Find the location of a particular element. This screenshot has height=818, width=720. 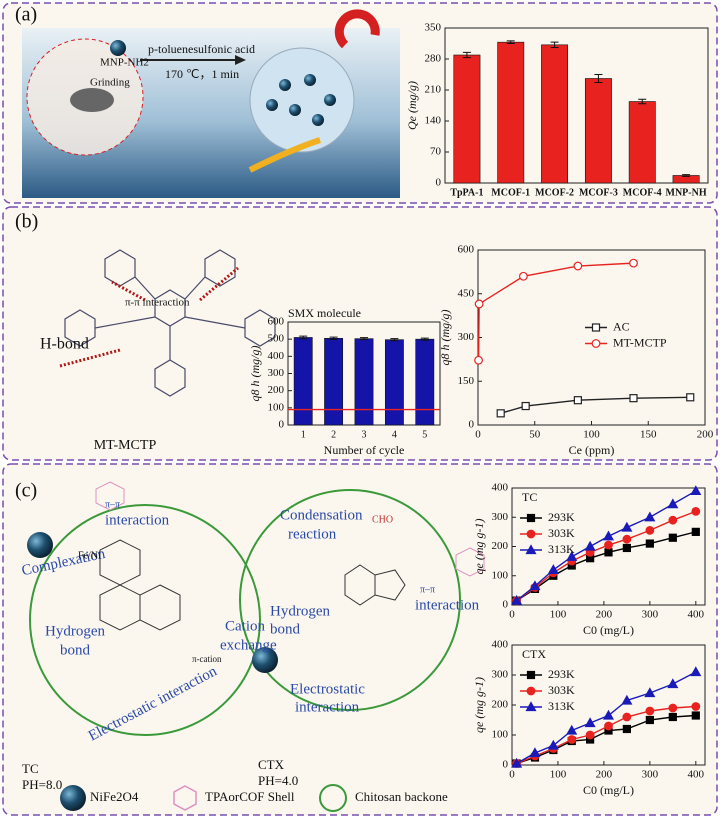

x-tick-label: MNP-NH is located at coordinates (686, 192).